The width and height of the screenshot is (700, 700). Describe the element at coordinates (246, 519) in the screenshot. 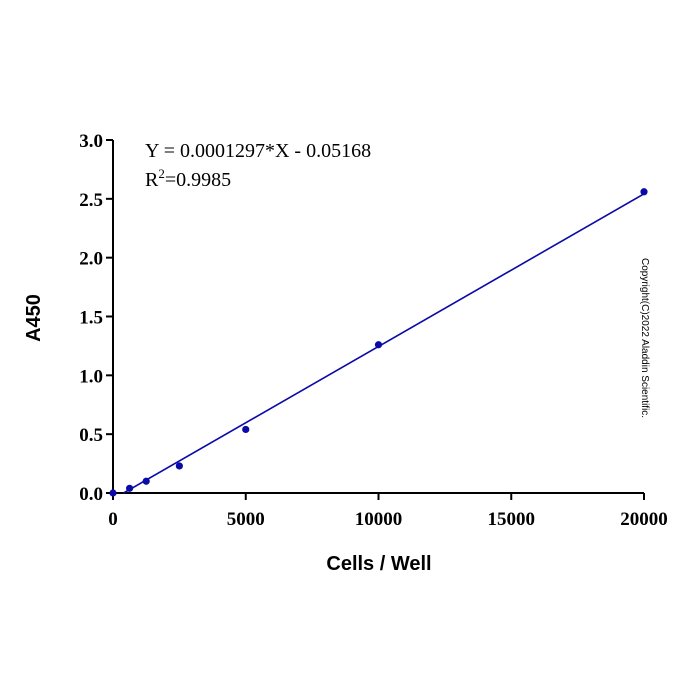

I see `x-tick-label: 5000` at that location.